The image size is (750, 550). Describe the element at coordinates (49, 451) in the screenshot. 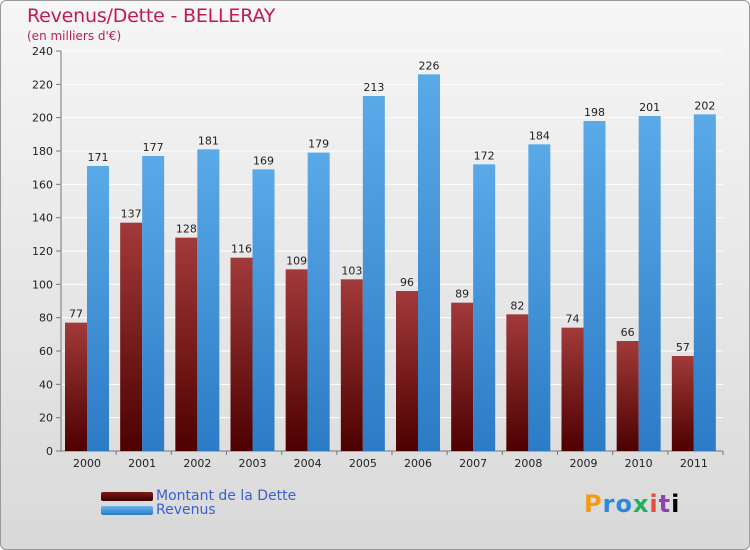

I see `y-tick-label: 0` at that location.